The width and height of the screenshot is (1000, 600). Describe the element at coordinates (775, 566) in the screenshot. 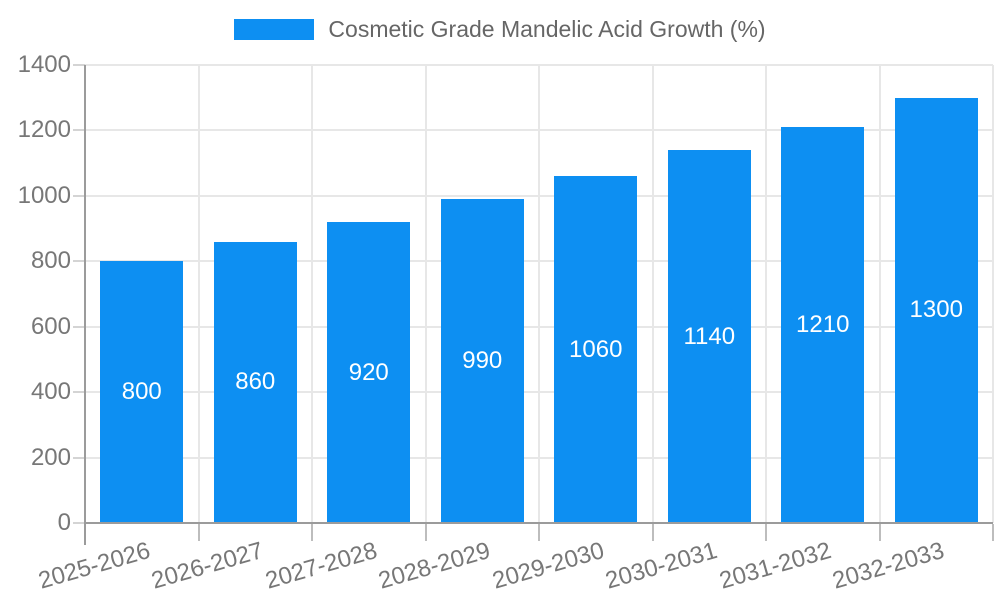

I see `x-tick-label: 2031-2032` at that location.